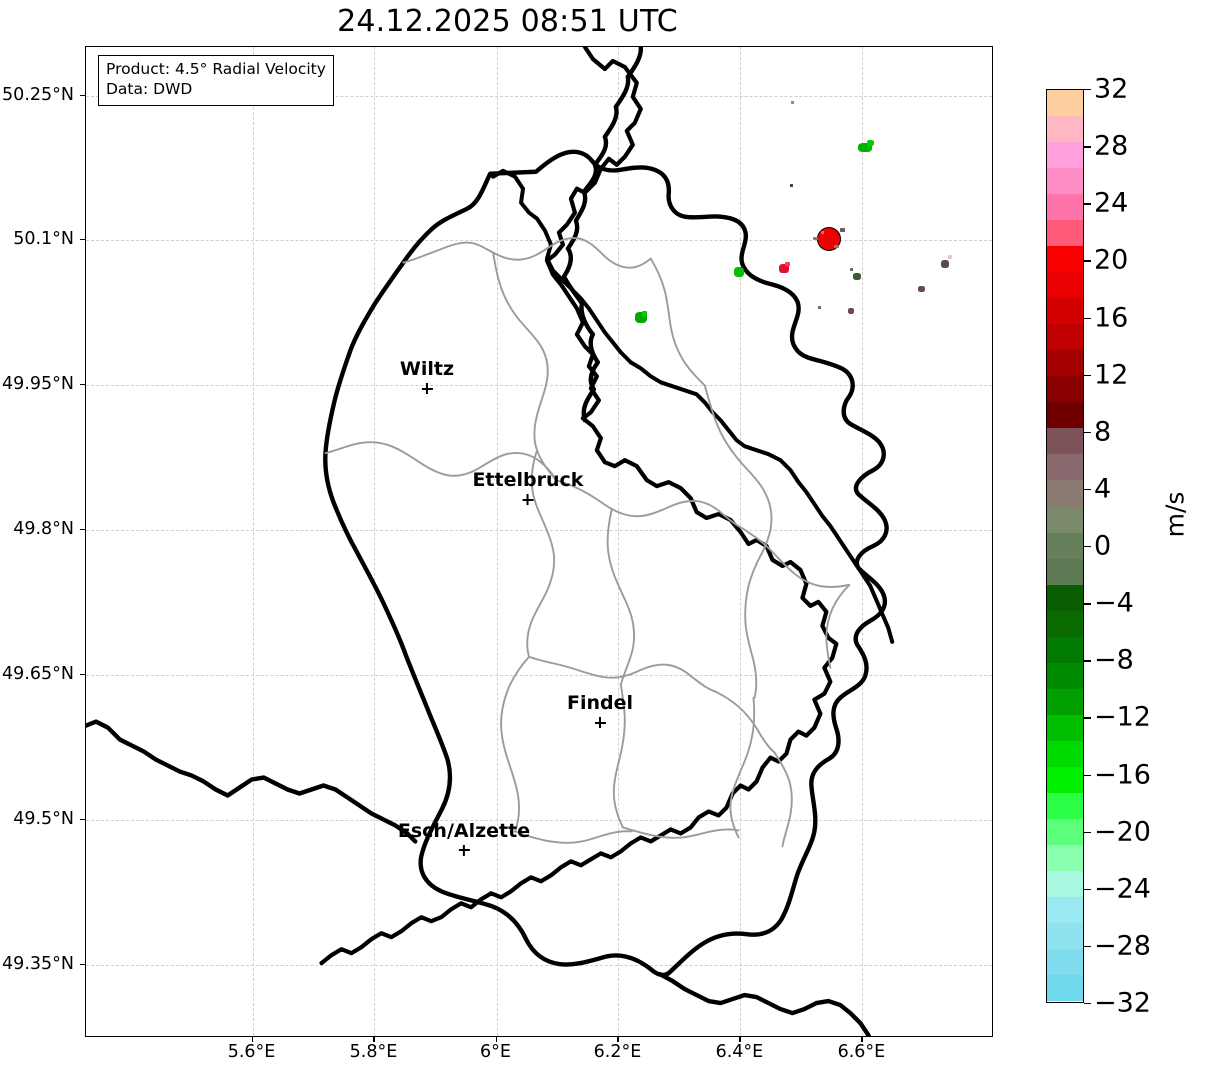 This screenshot has width=1207, height=1081. Describe the element at coordinates (216, 69) in the screenshot. I see `info-product-line: Product: 4.5° Radial Velocity` at that location.